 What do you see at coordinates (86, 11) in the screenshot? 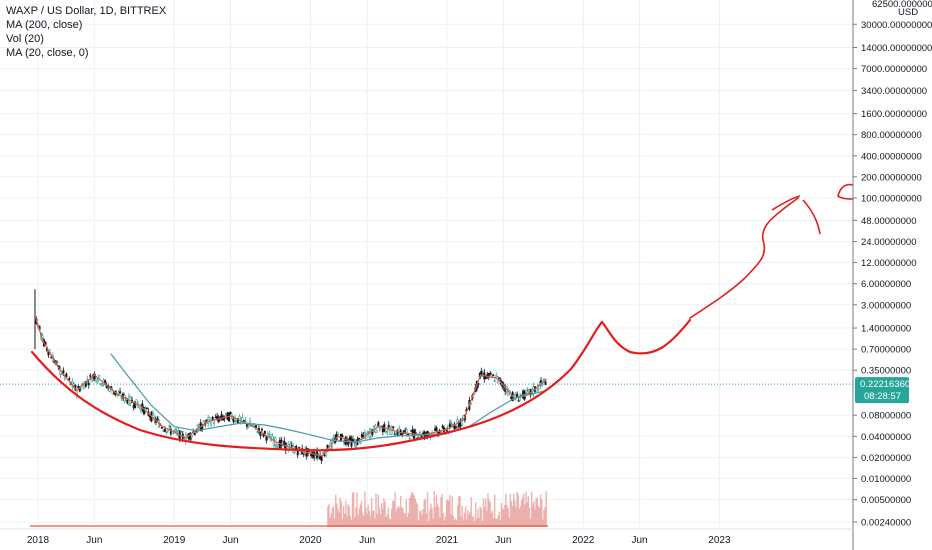
I see `legend-symbol: WAXP / US Dollar, 1D, BITTREX` at bounding box center [86, 11].